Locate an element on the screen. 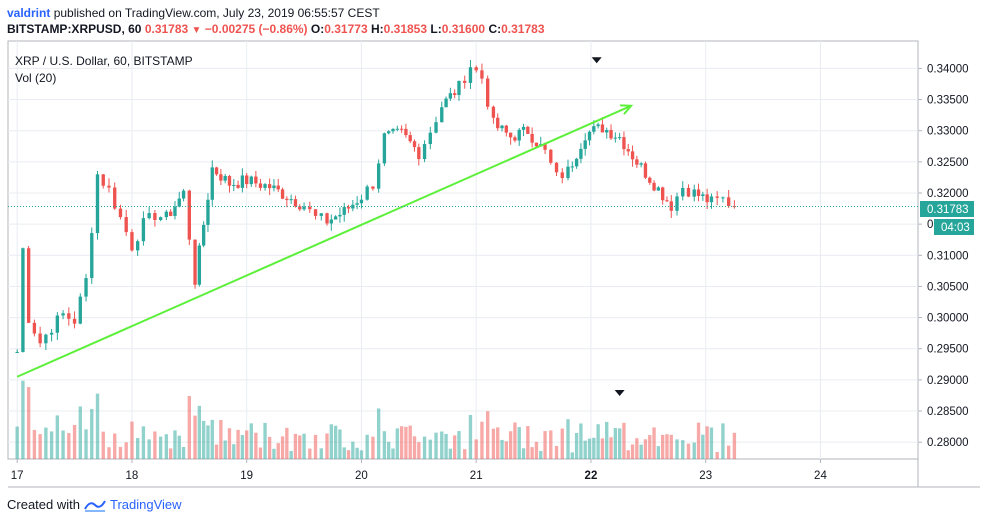 The width and height of the screenshot is (987, 523). low-value: 0.31600 is located at coordinates (463, 29).